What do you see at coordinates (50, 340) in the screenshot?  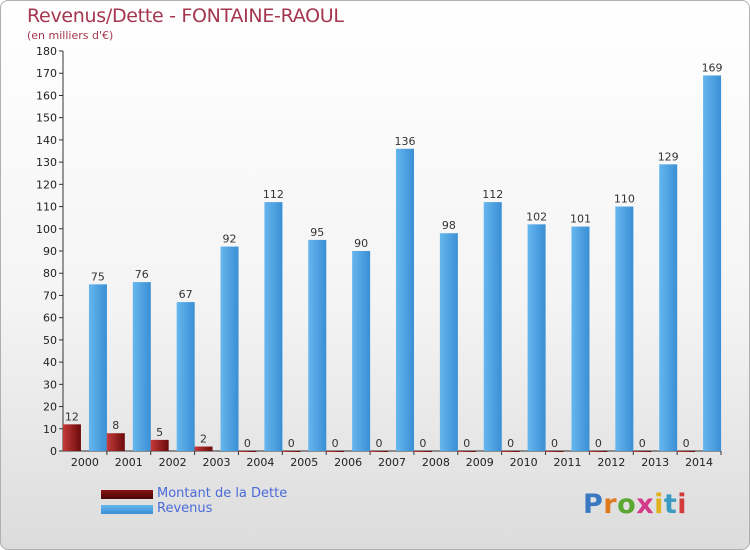 I see `y-tick-label: 50` at bounding box center [50, 340].